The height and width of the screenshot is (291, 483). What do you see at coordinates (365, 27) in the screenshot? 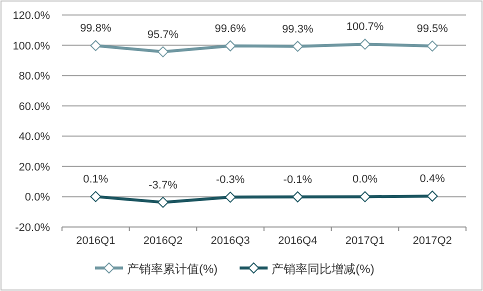
I see `data-label: 100.7%` at bounding box center [365, 27].